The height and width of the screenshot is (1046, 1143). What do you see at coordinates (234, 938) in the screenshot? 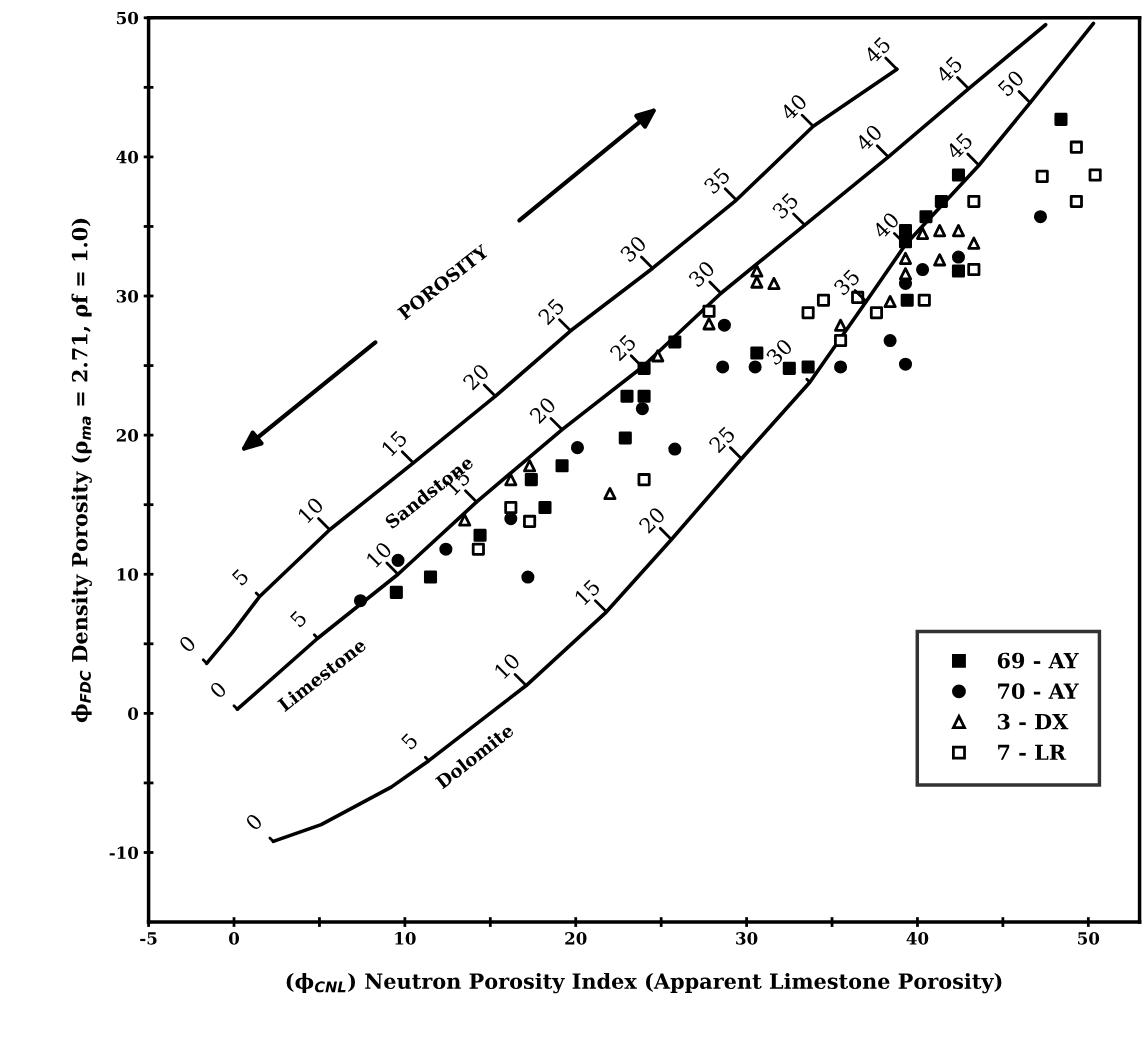
I see `x-tick-label: 0` at bounding box center [234, 938].